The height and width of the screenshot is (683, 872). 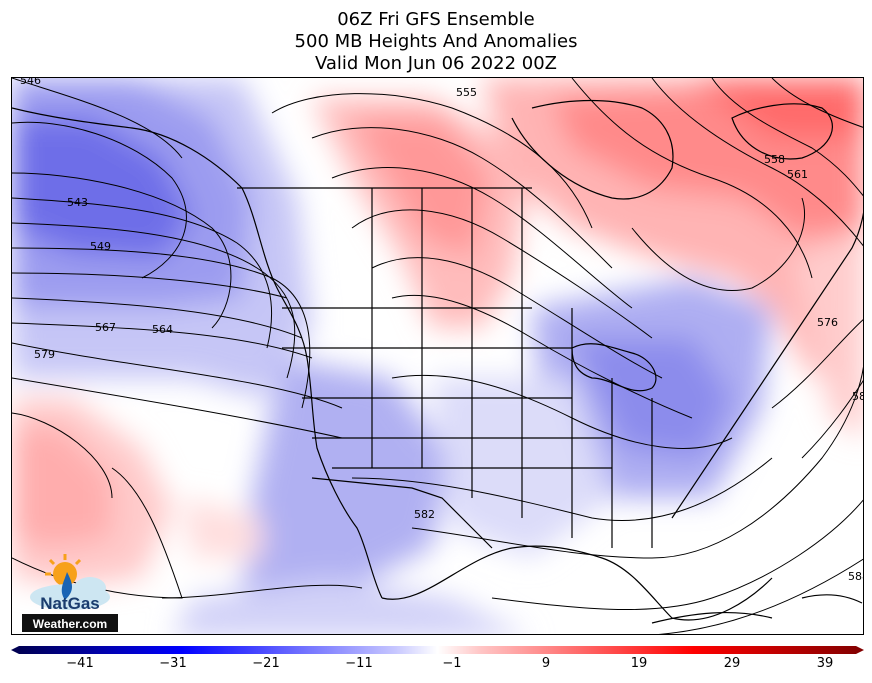 What do you see at coordinates (436, 19) in the screenshot?
I see `map-title-line-1: 06Z Fri GFS Ensemble` at bounding box center [436, 19].